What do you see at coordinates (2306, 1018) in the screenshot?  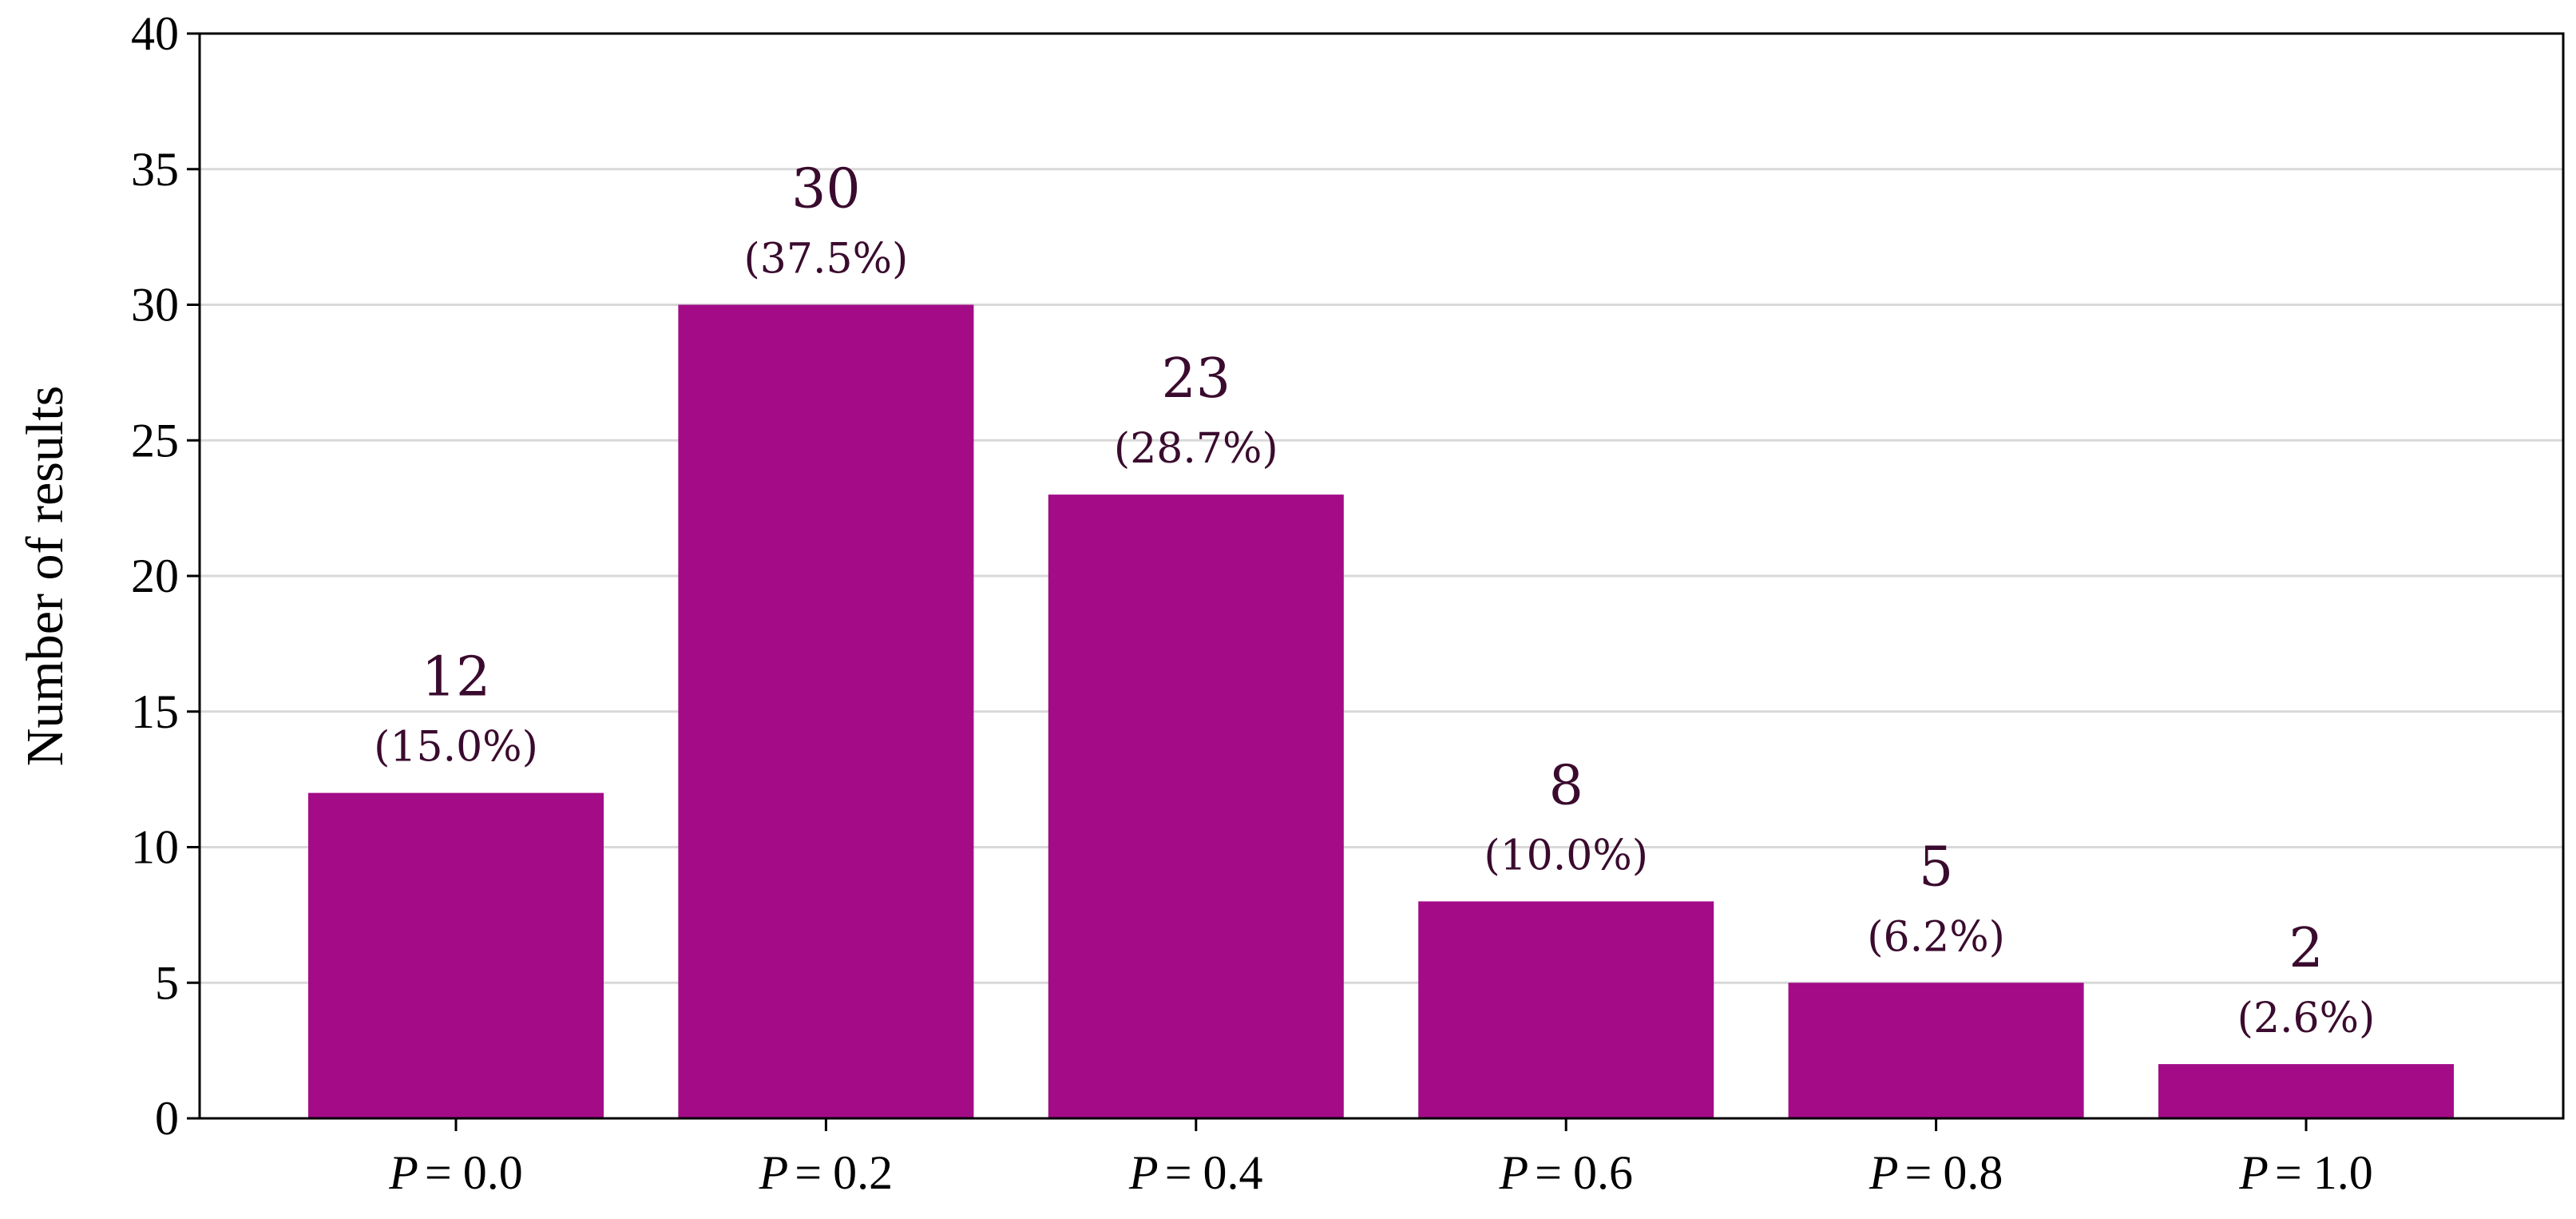 I see `percent-label: (2.6%)` at bounding box center [2306, 1018].